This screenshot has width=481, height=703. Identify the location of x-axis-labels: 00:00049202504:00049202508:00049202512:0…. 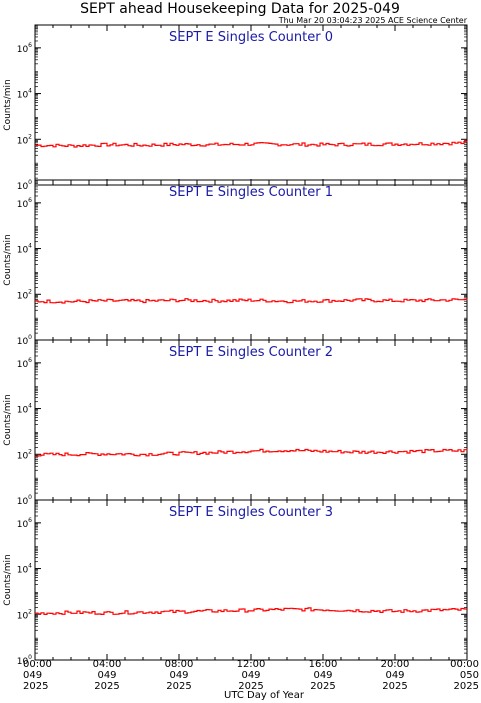
(251, 675).